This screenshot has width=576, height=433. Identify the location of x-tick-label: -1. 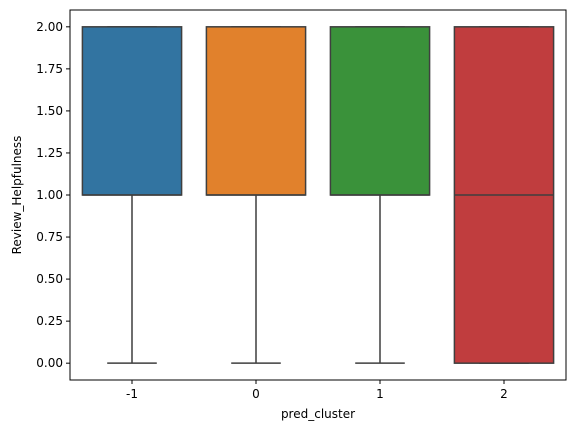
(132, 394).